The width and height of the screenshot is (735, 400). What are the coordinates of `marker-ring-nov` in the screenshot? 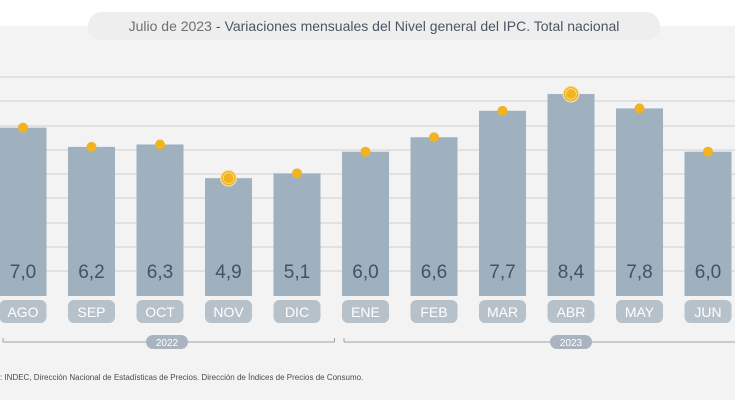 It's located at (228, 178).